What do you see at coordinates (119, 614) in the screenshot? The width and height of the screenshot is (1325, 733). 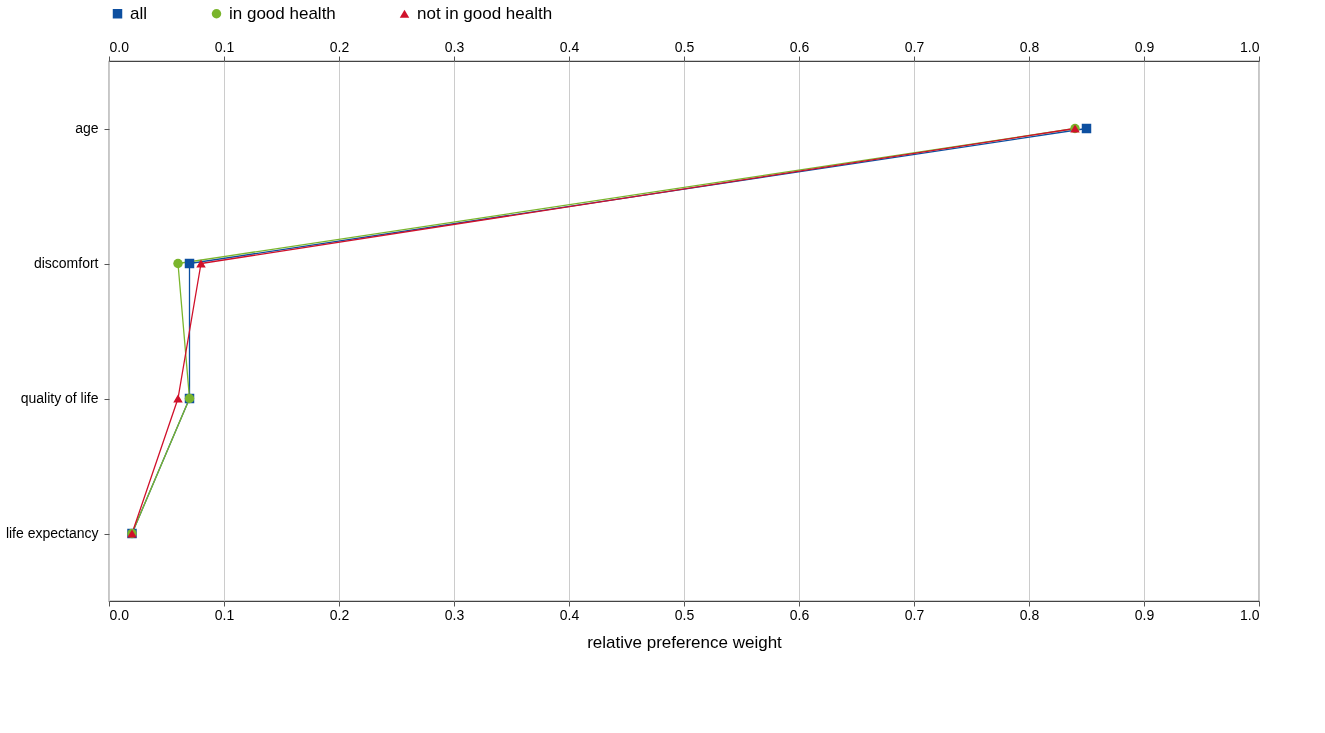 I see `x-tick-label: 0.0` at bounding box center [119, 614].